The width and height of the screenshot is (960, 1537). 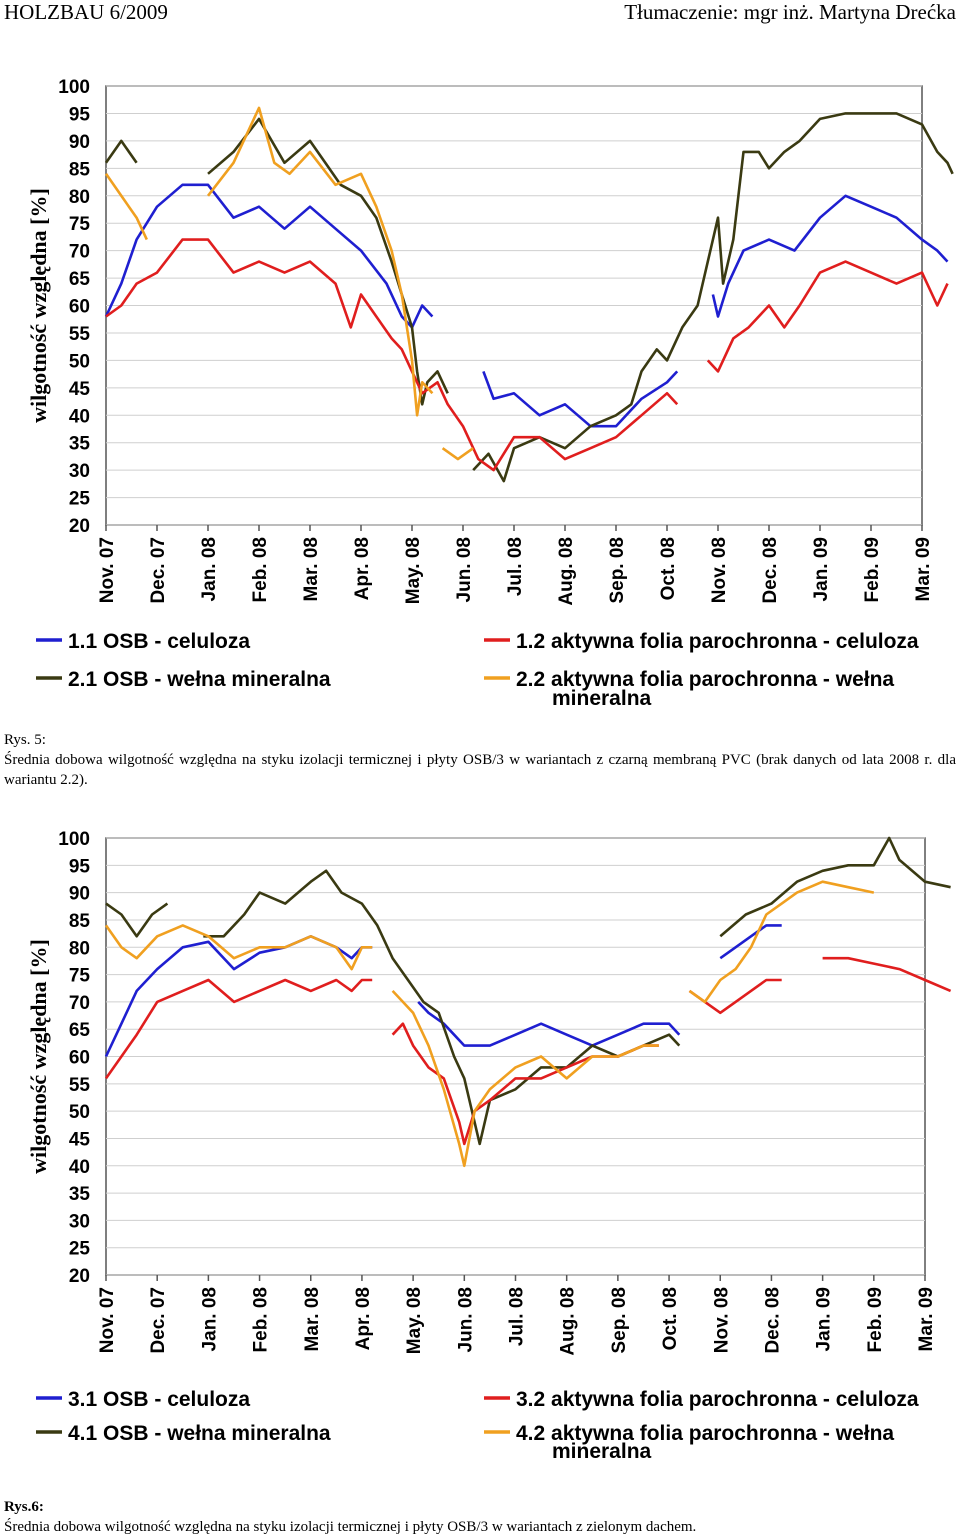 I want to click on legend-entry-label: 4.1 OSB - wełna mineralna, so click(x=199, y=1433).